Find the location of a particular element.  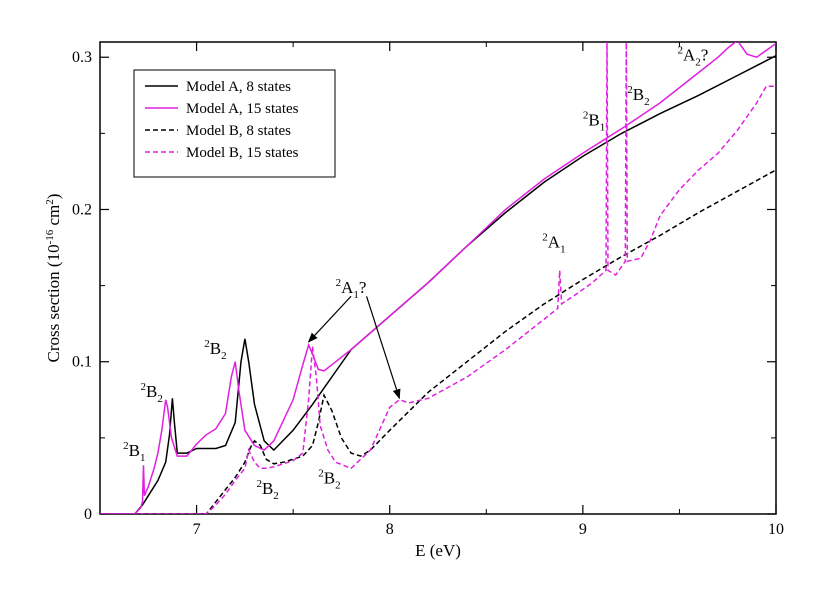

x-tick-label: 8 is located at coordinates (390, 529).